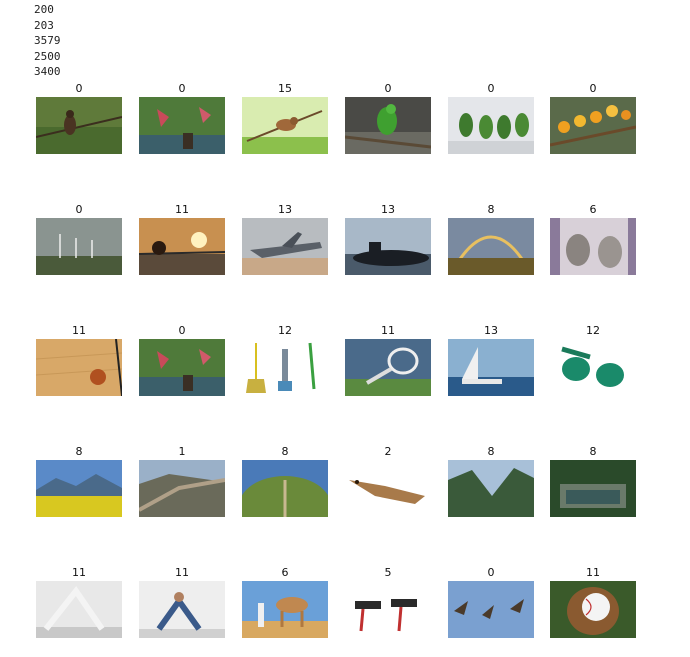  What do you see at coordinates (388, 125) in the screenshot?
I see `green-parrot-image` at bounding box center [388, 125].